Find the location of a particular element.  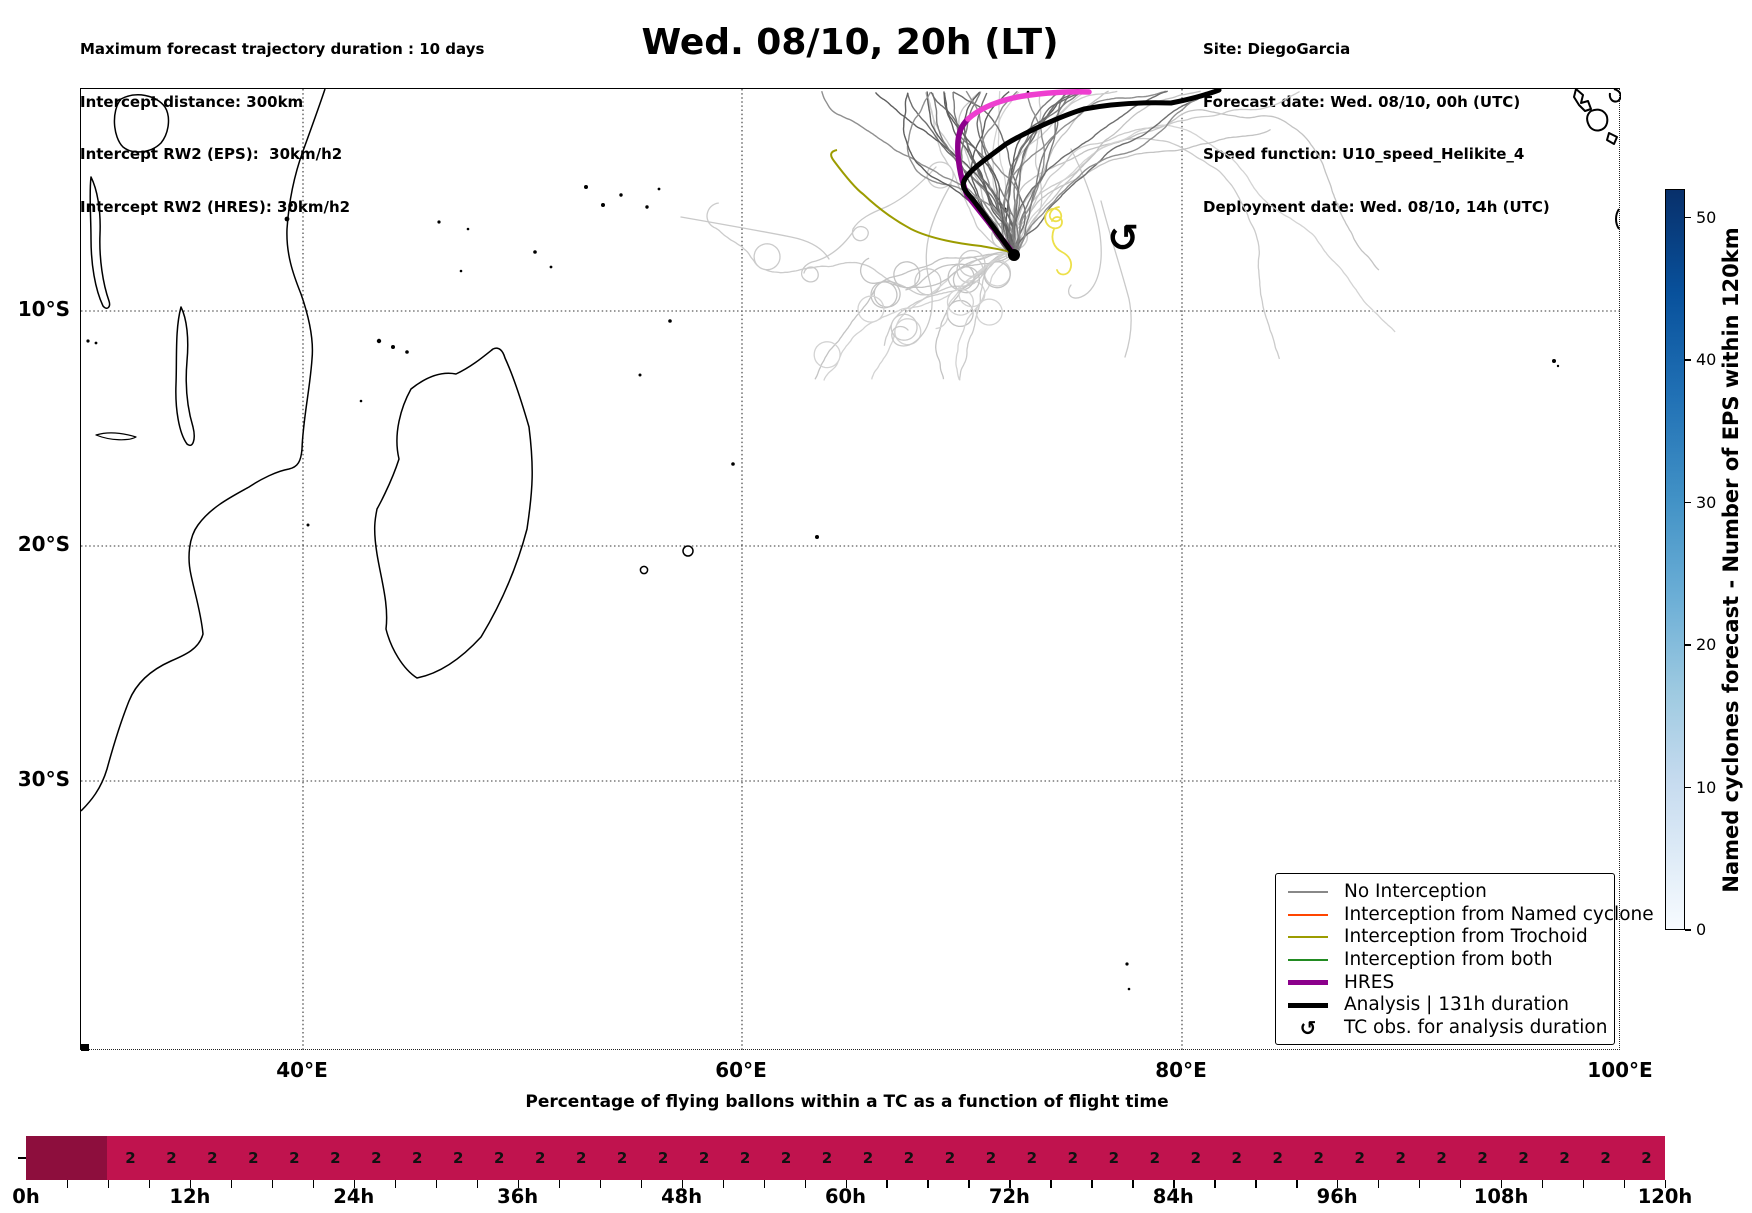

legend-item-label: No Interception is located at coordinates (1415, 891).